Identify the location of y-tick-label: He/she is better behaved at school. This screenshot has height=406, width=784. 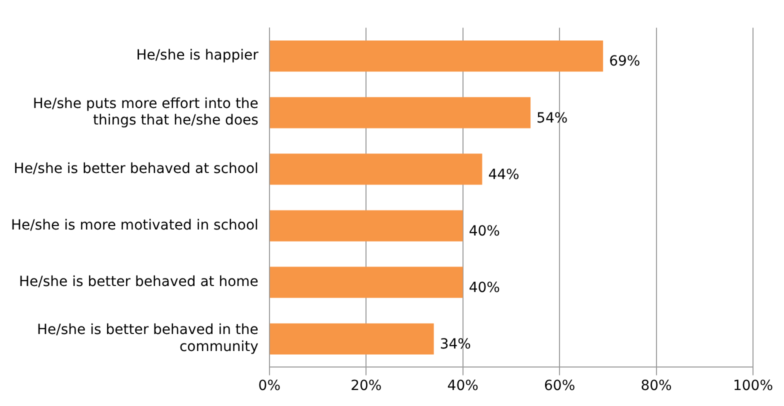
(136, 168).